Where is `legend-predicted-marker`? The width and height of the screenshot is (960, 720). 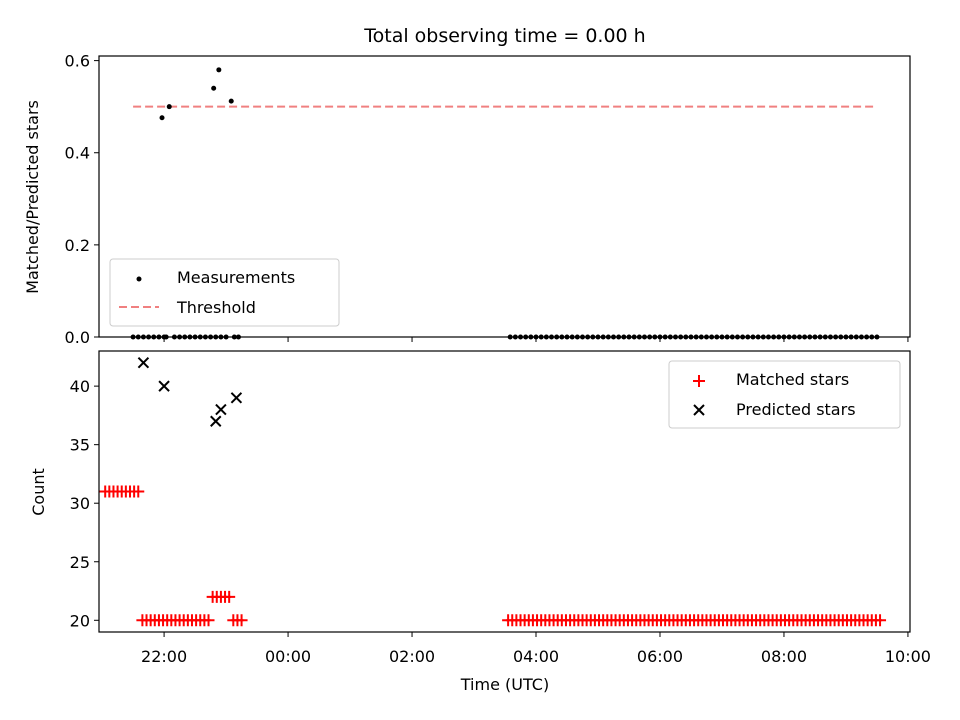
legend-predicted-marker is located at coordinates (699, 410).